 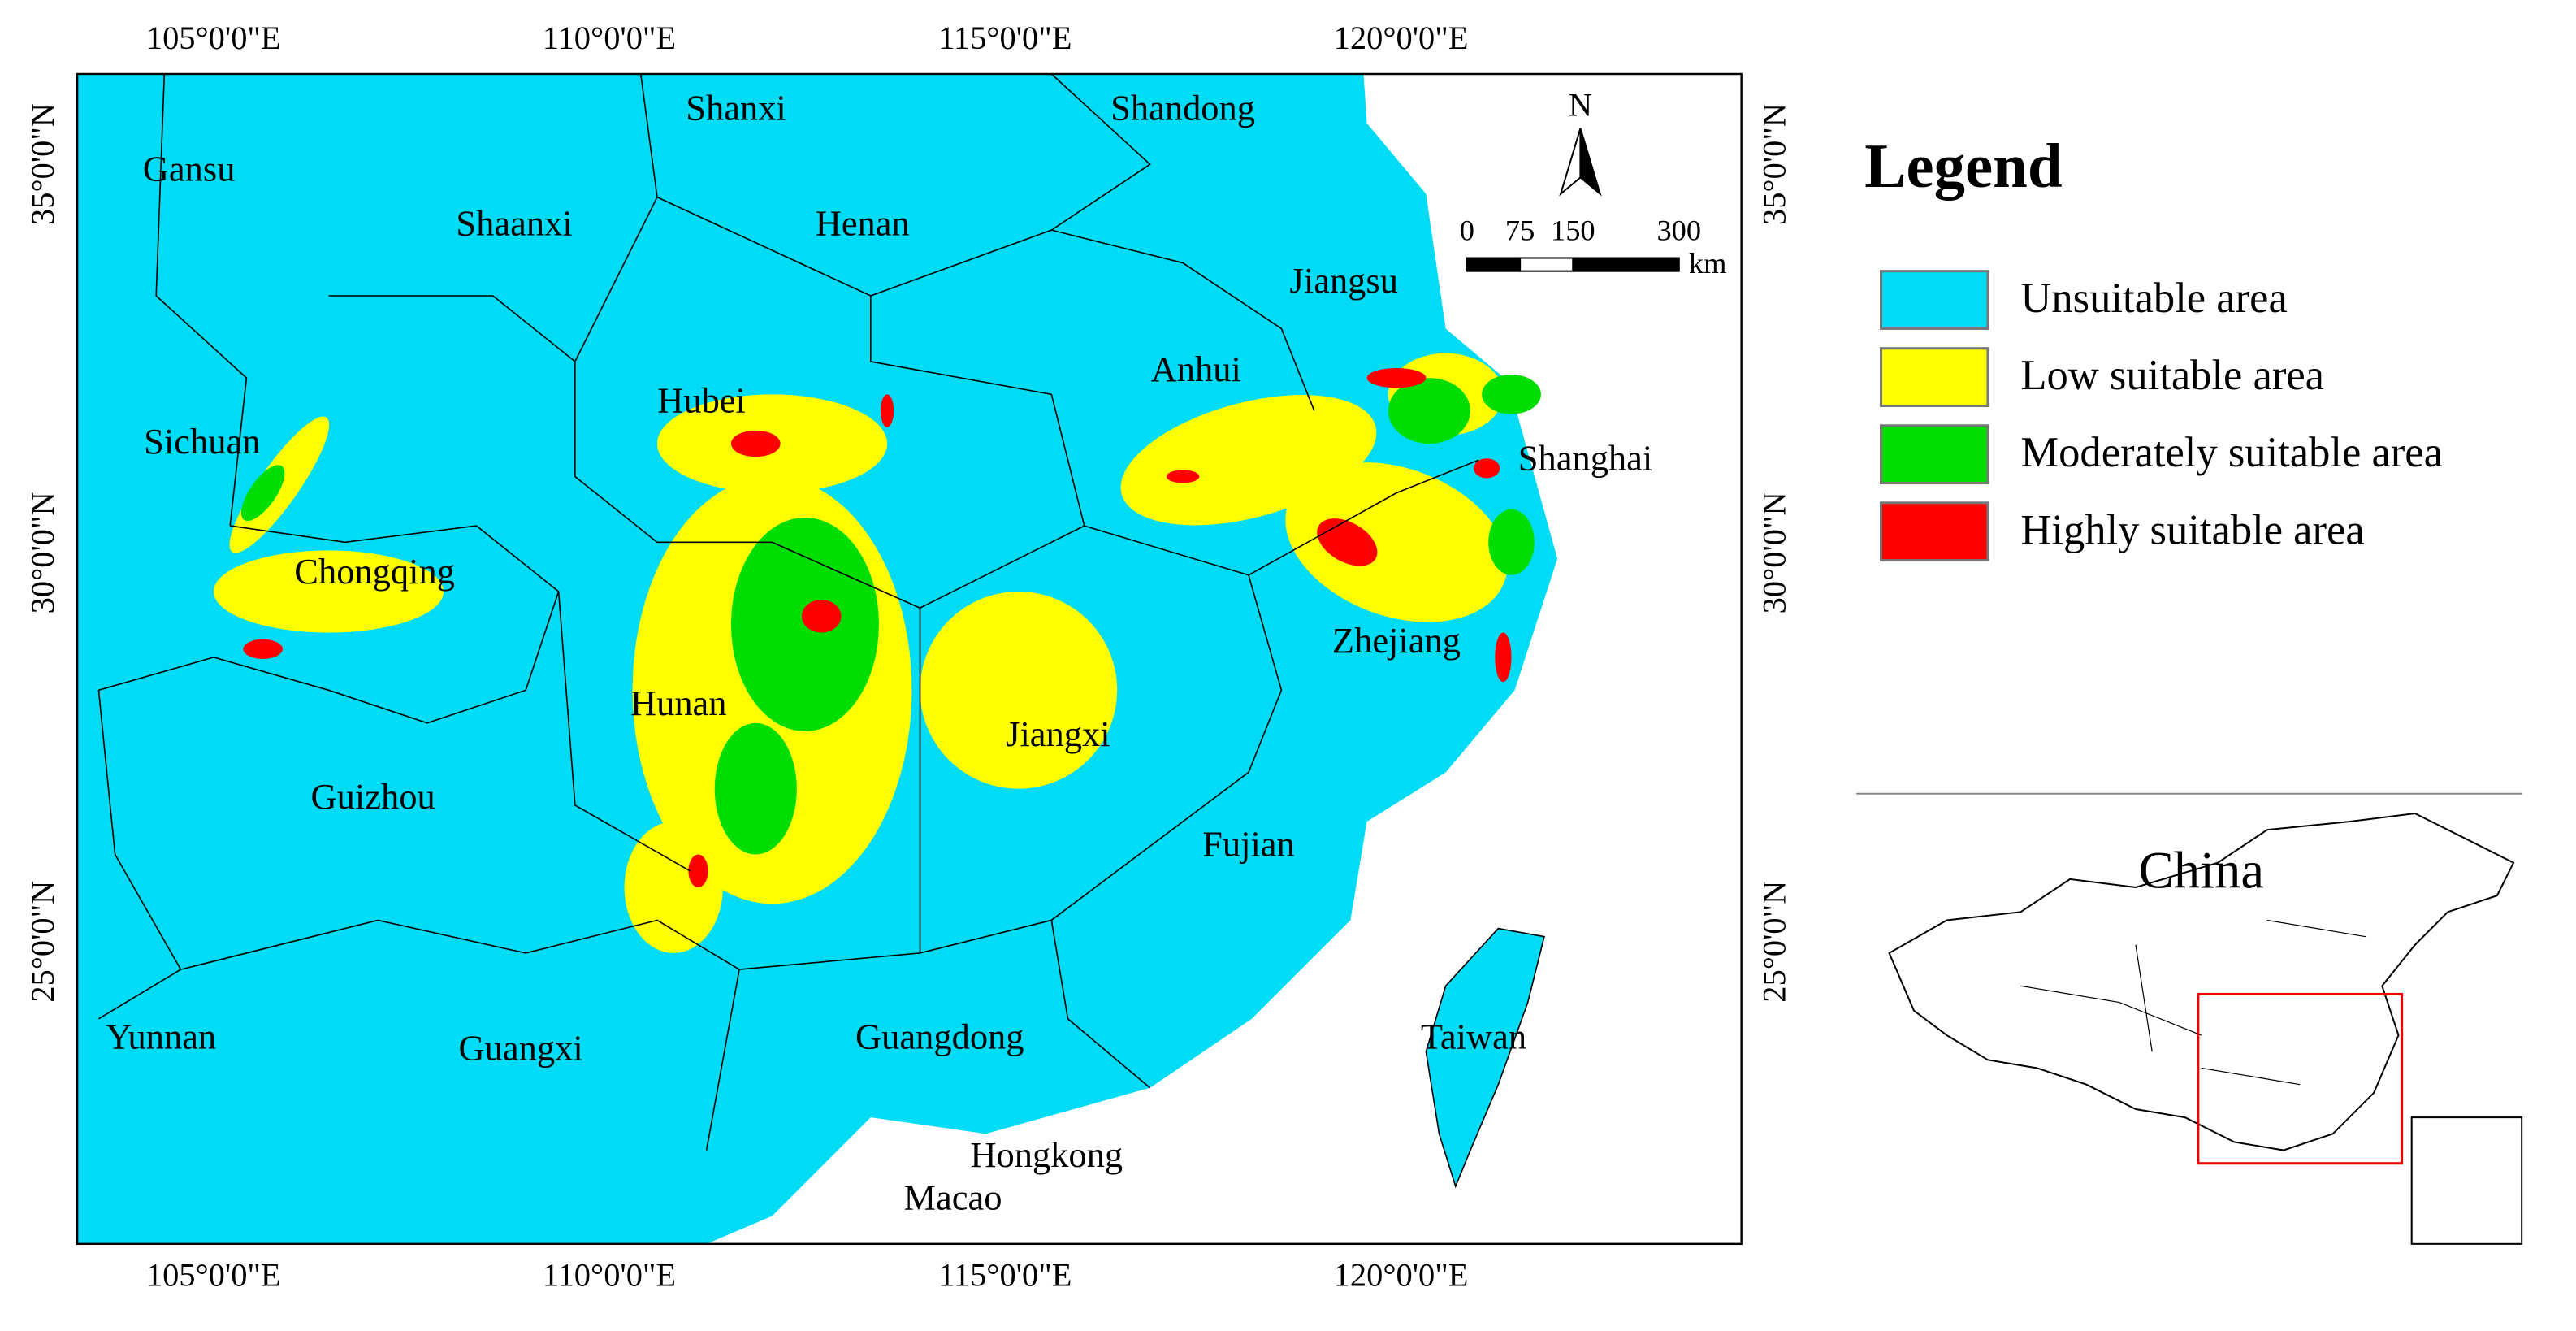 I want to click on legend-label: Highly suitable area, so click(x=2192, y=529).